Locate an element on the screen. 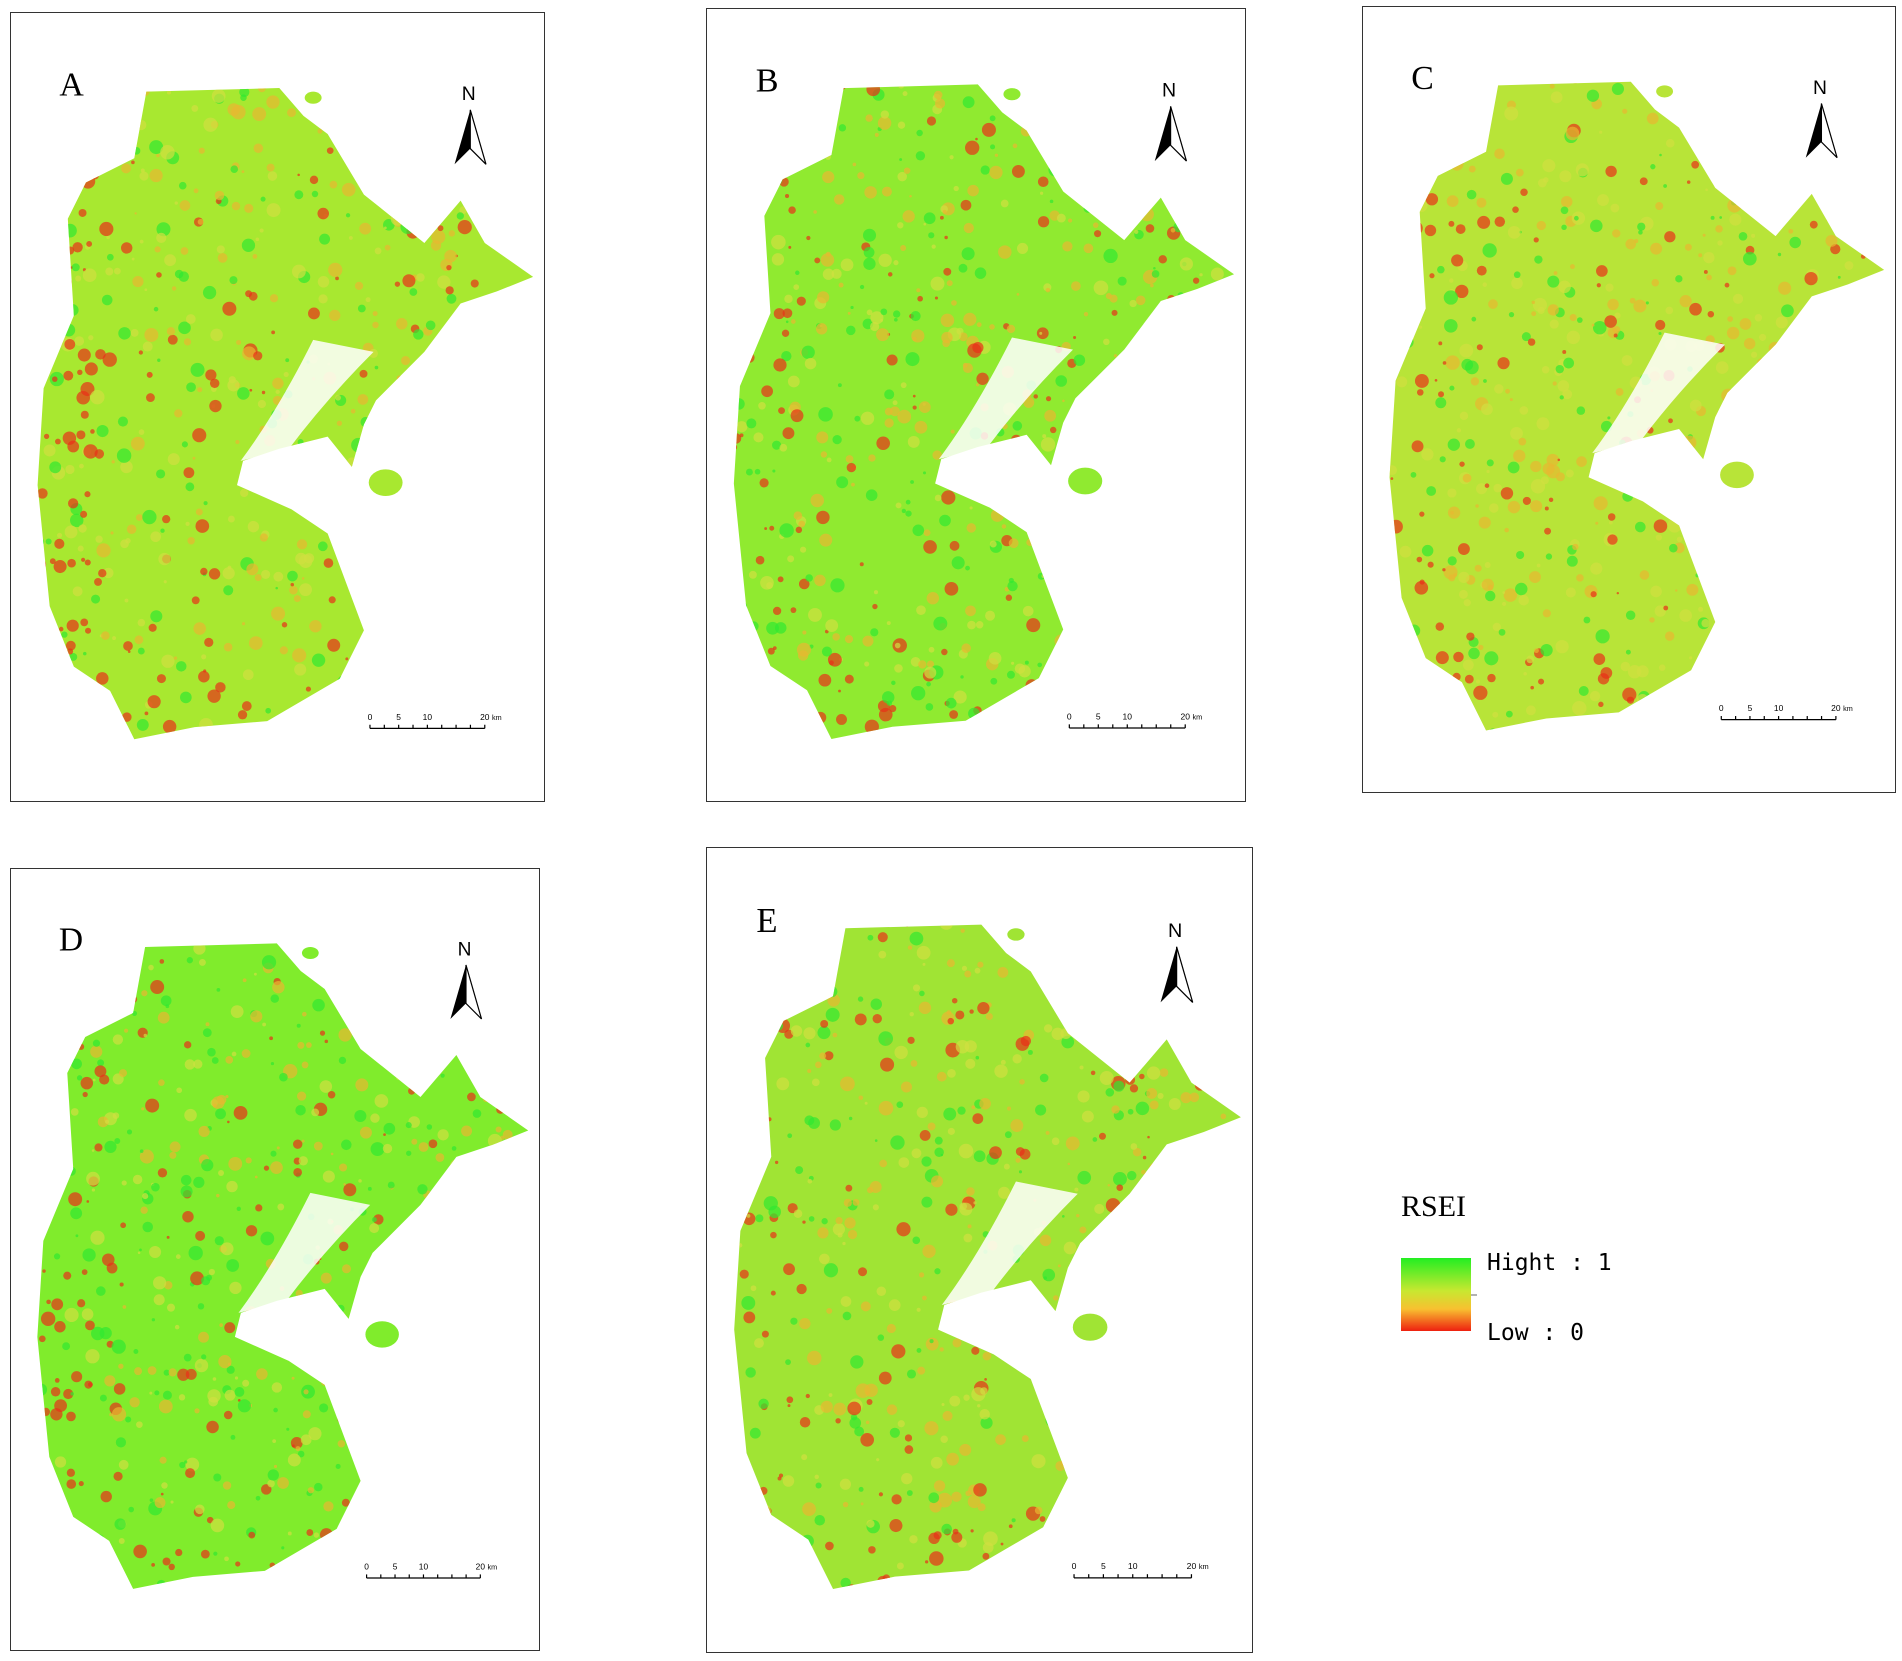 The width and height of the screenshot is (1902, 1661). scale-label: 0 is located at coordinates (1069, 716).